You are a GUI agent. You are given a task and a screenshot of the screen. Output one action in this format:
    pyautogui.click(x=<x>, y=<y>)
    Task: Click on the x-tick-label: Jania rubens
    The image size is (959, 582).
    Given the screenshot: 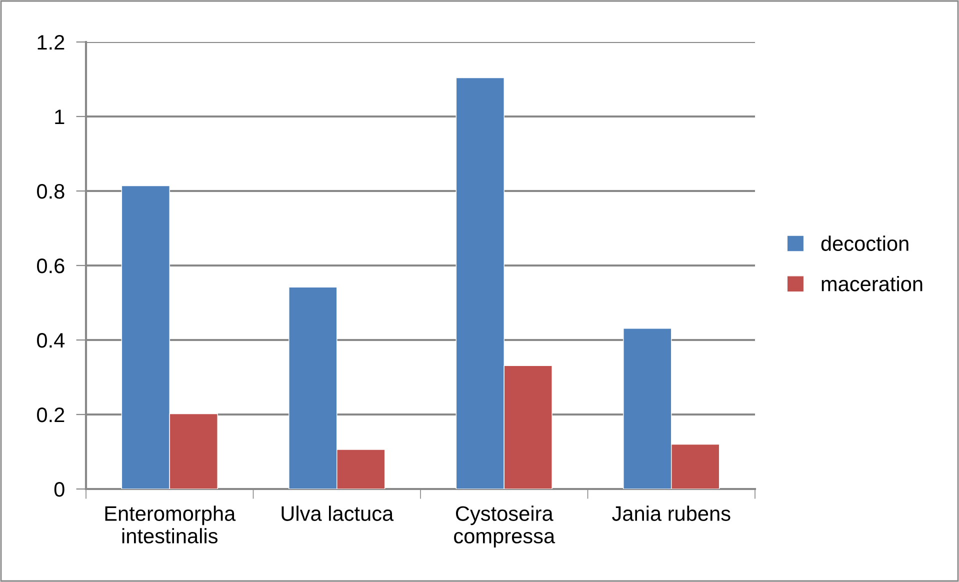 What is the action you would take?
    pyautogui.click(x=671, y=513)
    